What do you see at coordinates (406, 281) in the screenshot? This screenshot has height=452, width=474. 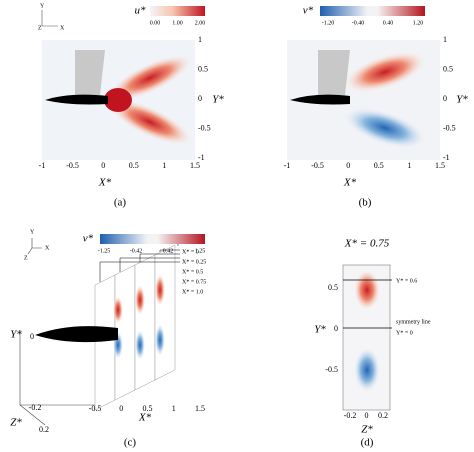 I see `line-label: Y* = 0.6` at bounding box center [406, 281].